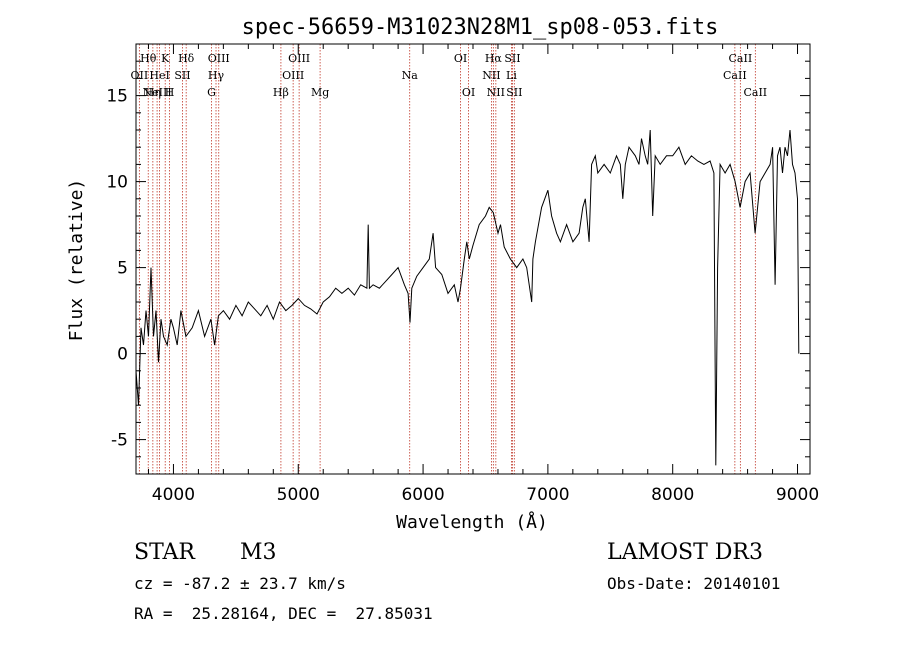  Describe the element at coordinates (511, 75) in the screenshot. I see `line-label-22: Li` at that location.